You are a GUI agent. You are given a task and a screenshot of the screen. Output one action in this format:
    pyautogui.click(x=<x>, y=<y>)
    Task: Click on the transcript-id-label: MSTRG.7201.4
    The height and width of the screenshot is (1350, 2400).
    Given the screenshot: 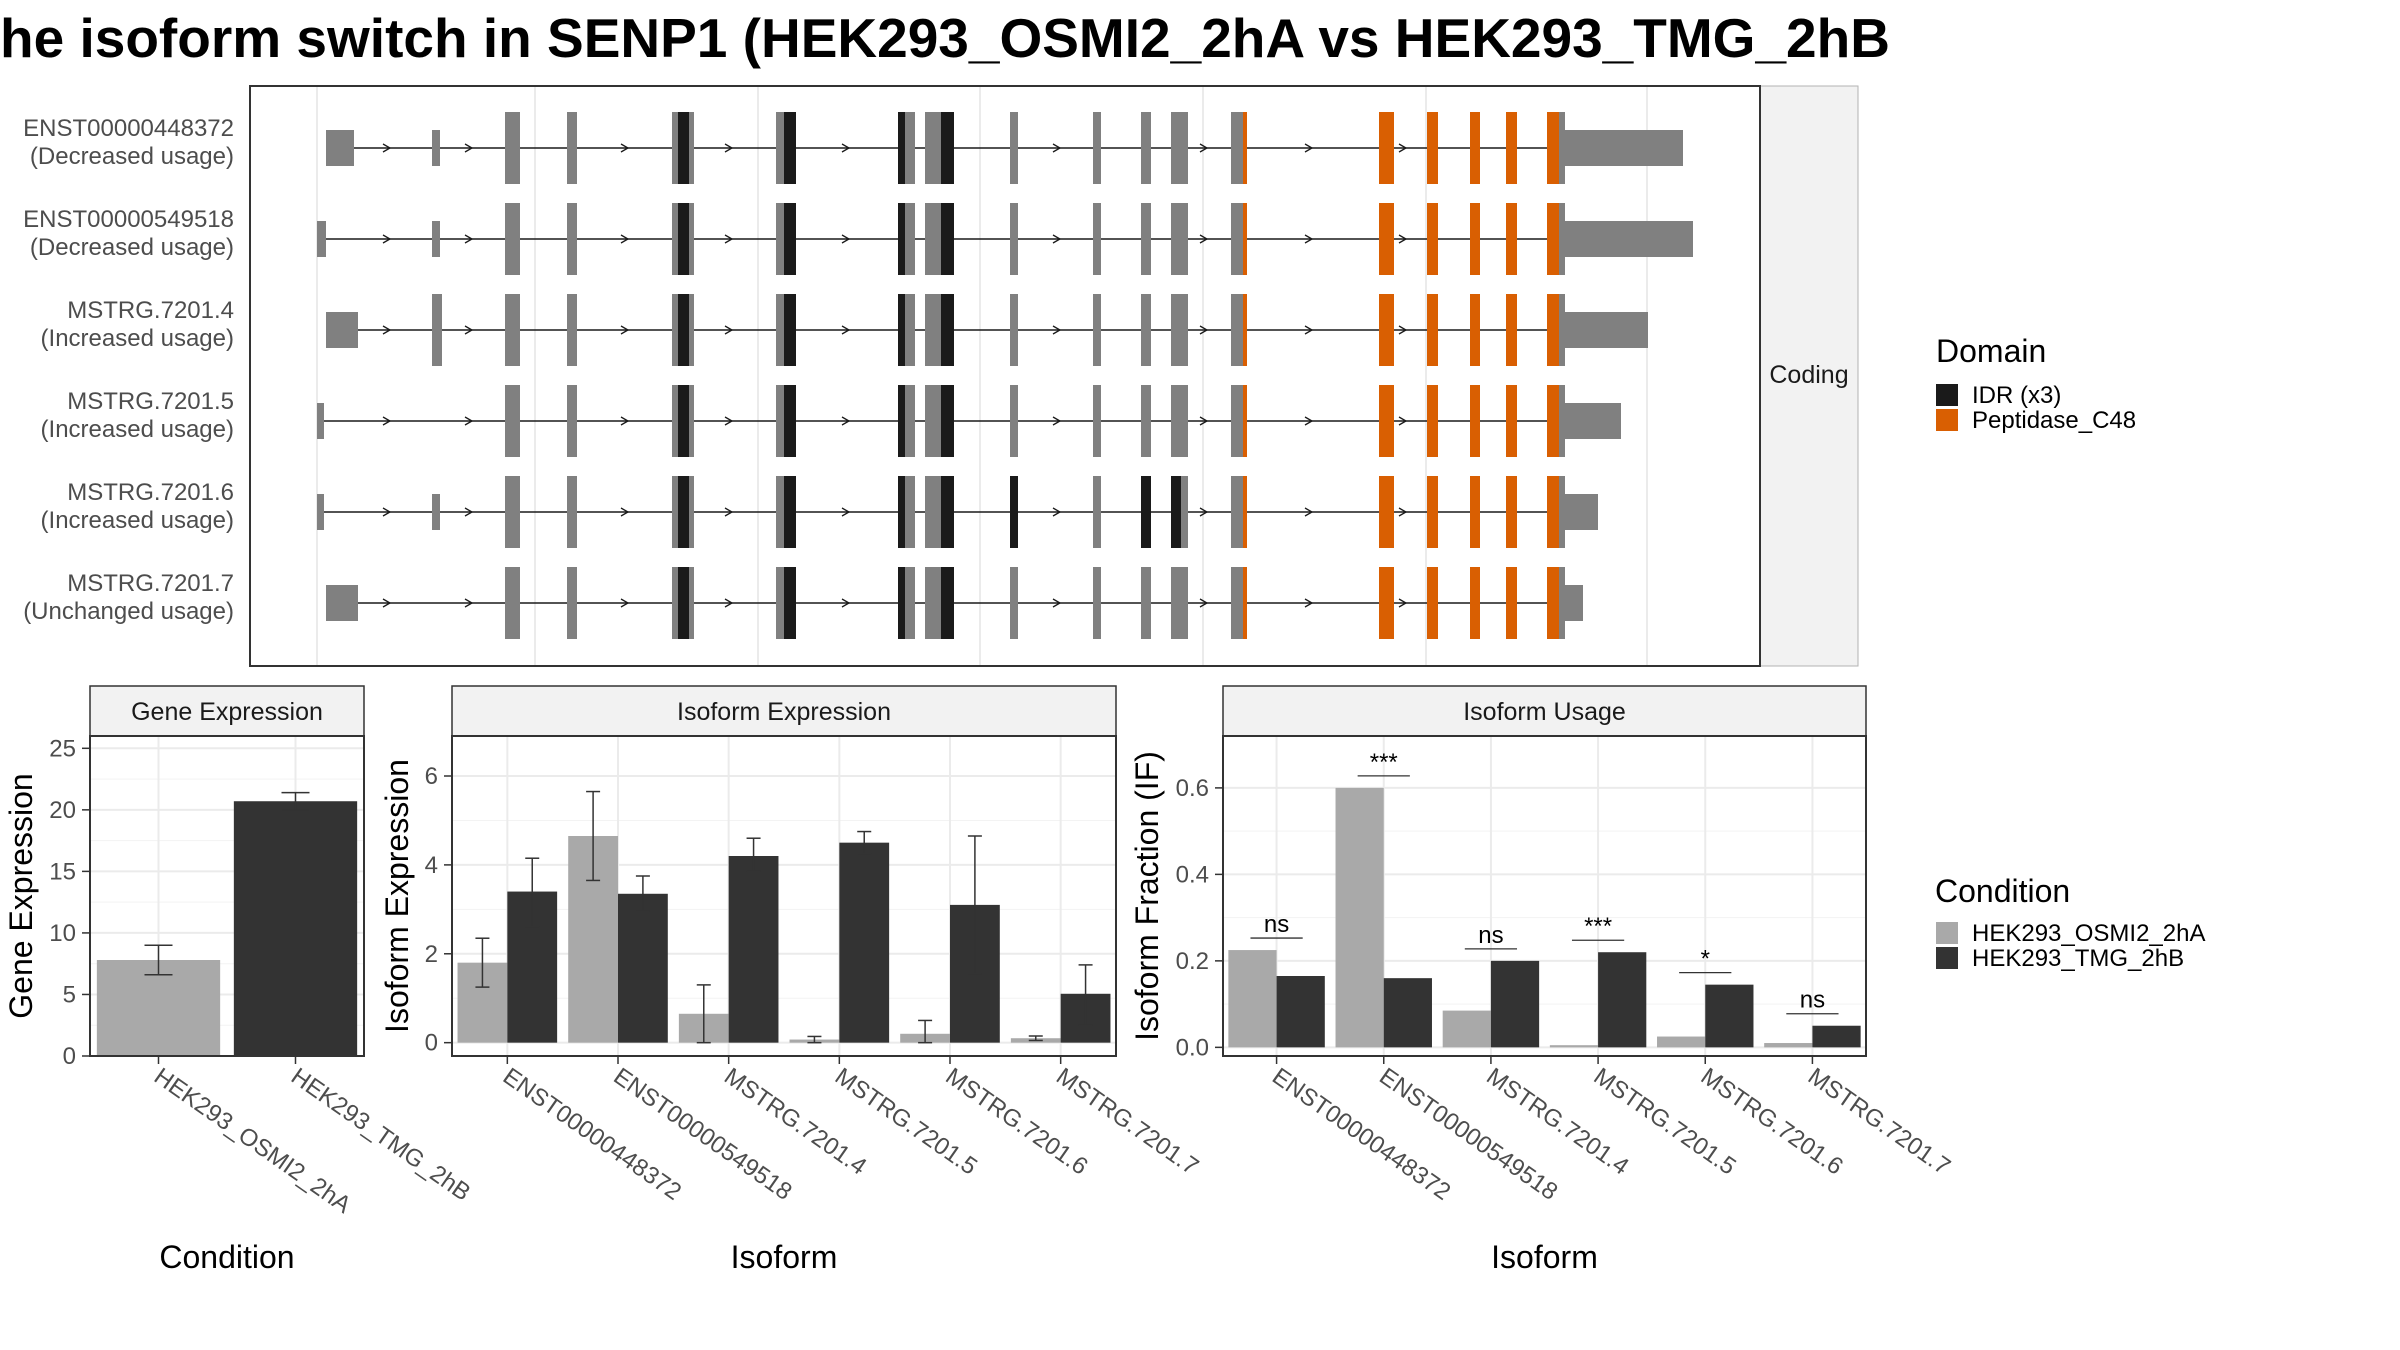 What is the action you would take?
    pyautogui.click(x=150, y=310)
    